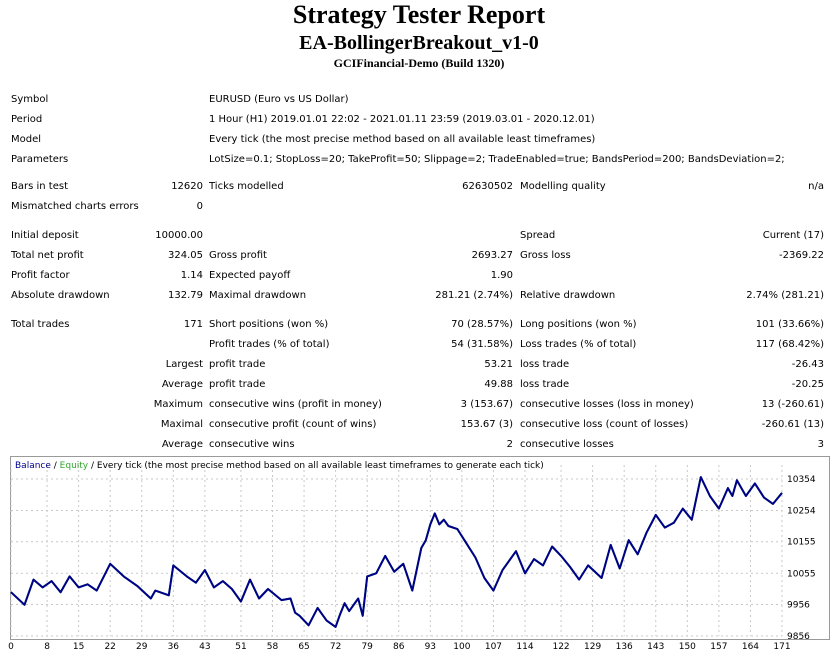 This screenshot has width=838, height=654. What do you see at coordinates (545, 384) in the screenshot?
I see `average-loss-label: loss trade` at bounding box center [545, 384].